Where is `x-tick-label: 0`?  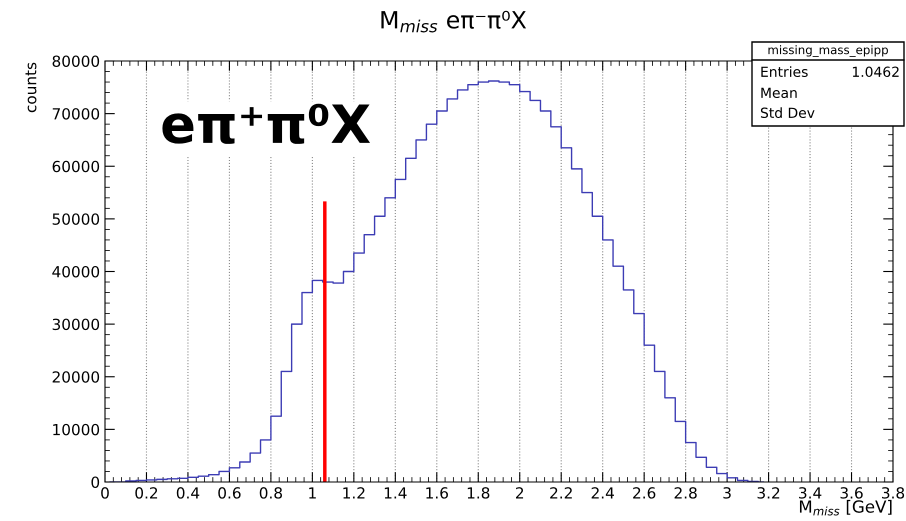 x-tick-label: 0 is located at coordinates (105, 493).